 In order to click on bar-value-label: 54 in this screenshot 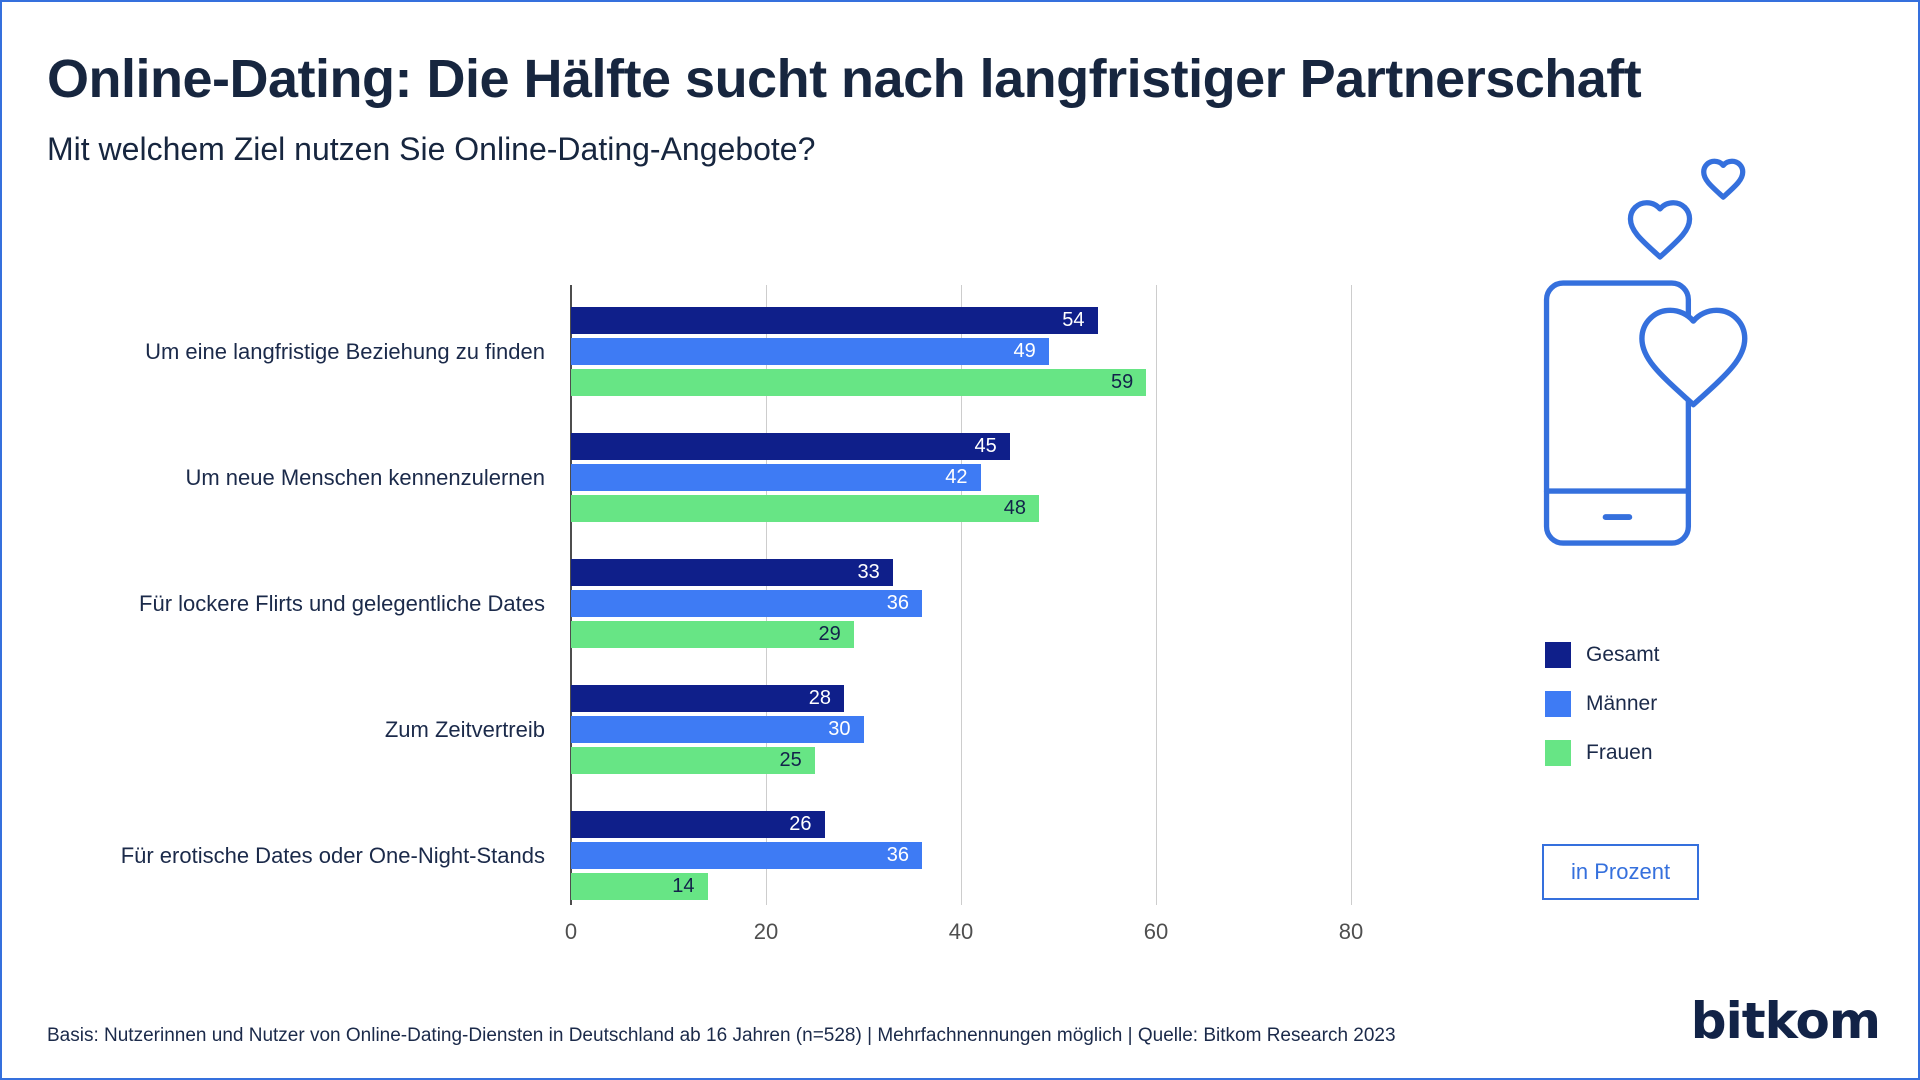, I will do `click(1073, 320)`.